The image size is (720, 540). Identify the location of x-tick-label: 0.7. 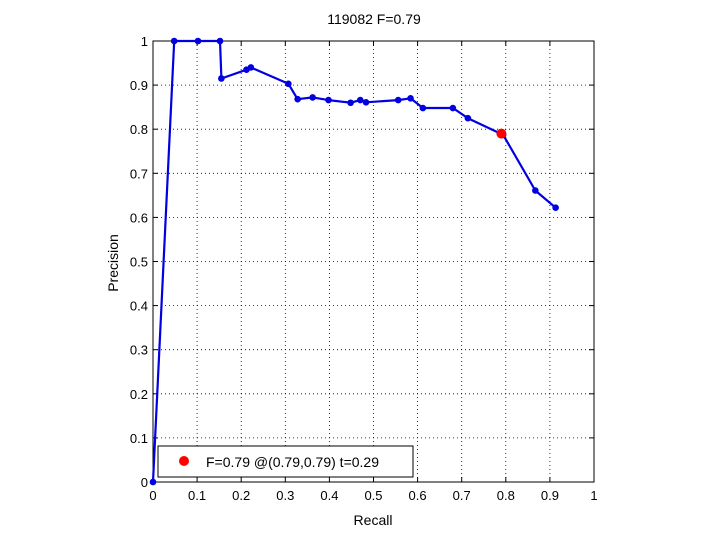
(462, 495).